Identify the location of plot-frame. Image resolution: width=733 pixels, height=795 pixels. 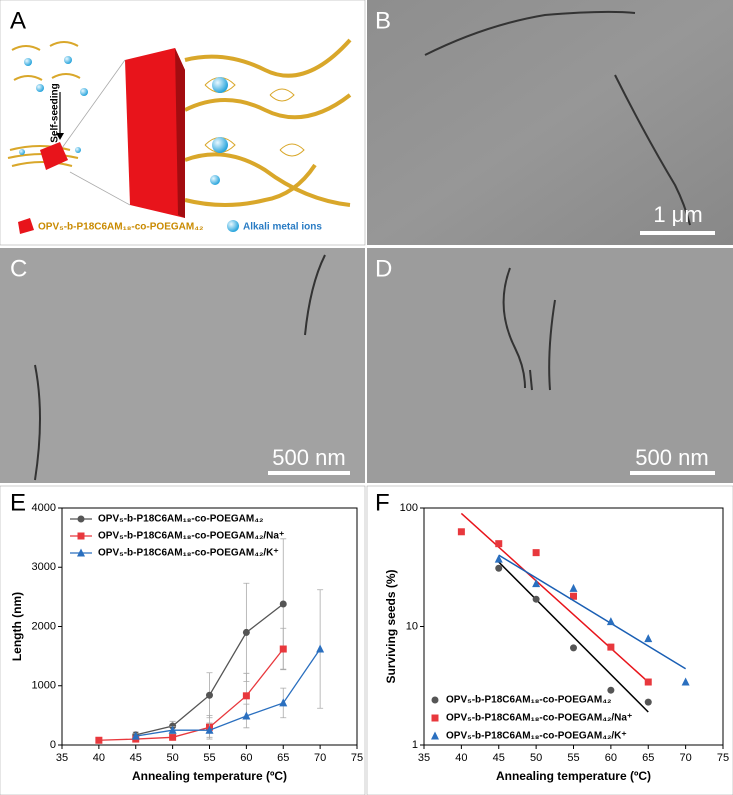
(573, 626).